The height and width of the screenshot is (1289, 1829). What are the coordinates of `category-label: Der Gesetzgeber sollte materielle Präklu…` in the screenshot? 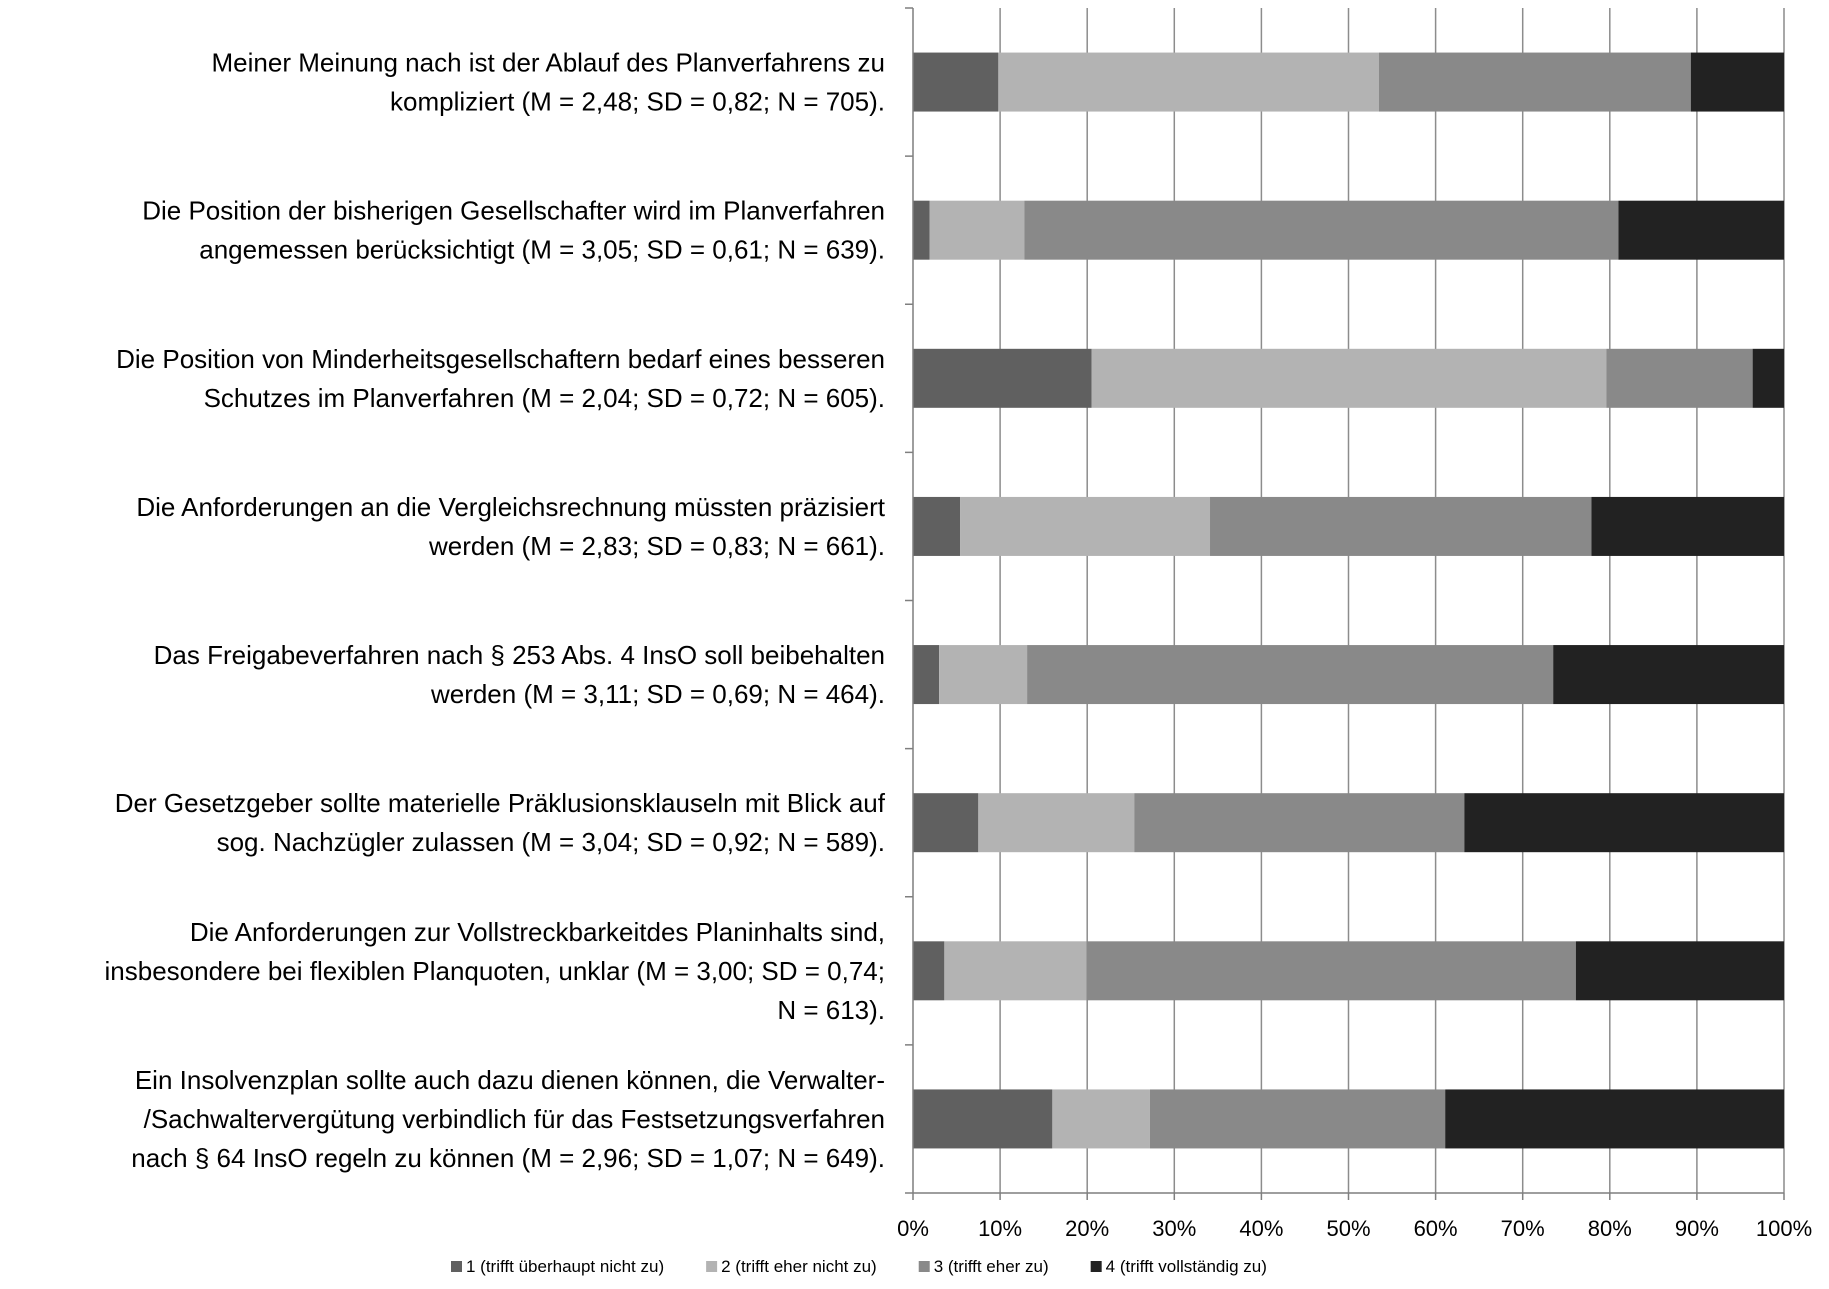 It's located at (500, 822).